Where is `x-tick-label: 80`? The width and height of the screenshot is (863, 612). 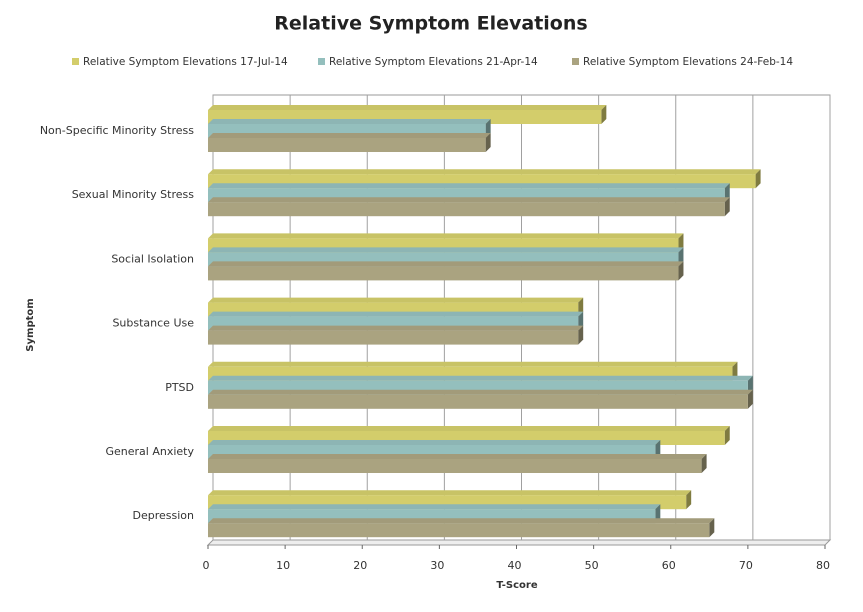 x-tick-label: 80 is located at coordinates (823, 565).